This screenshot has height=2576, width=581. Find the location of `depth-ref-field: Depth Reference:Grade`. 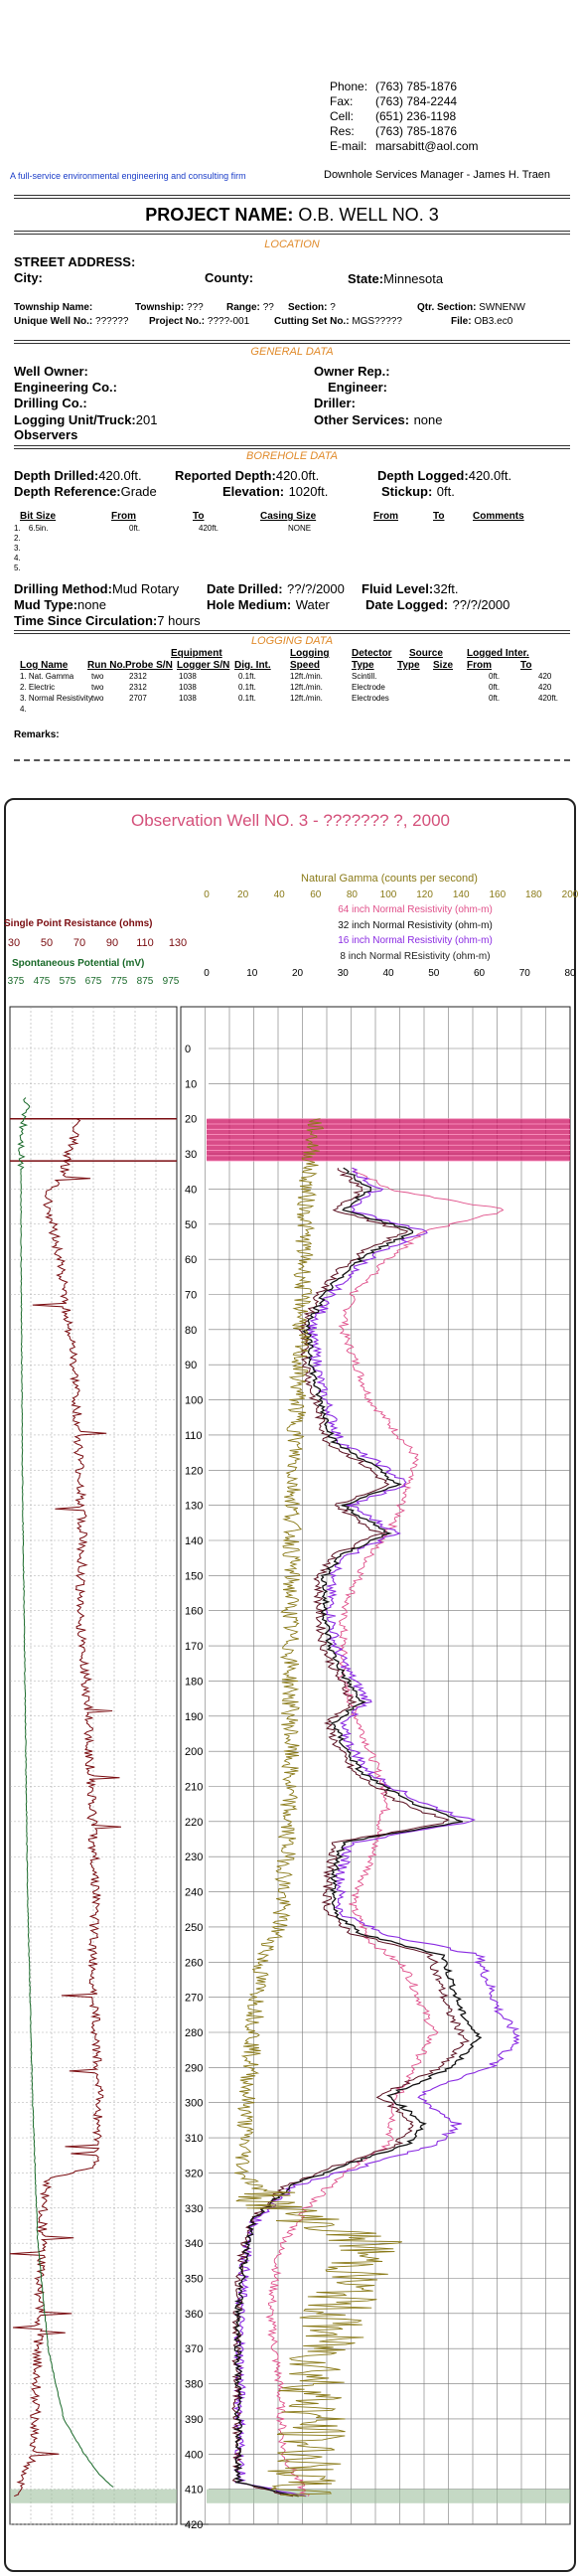

depth-ref-field: Depth Reference:Grade is located at coordinates (85, 492).